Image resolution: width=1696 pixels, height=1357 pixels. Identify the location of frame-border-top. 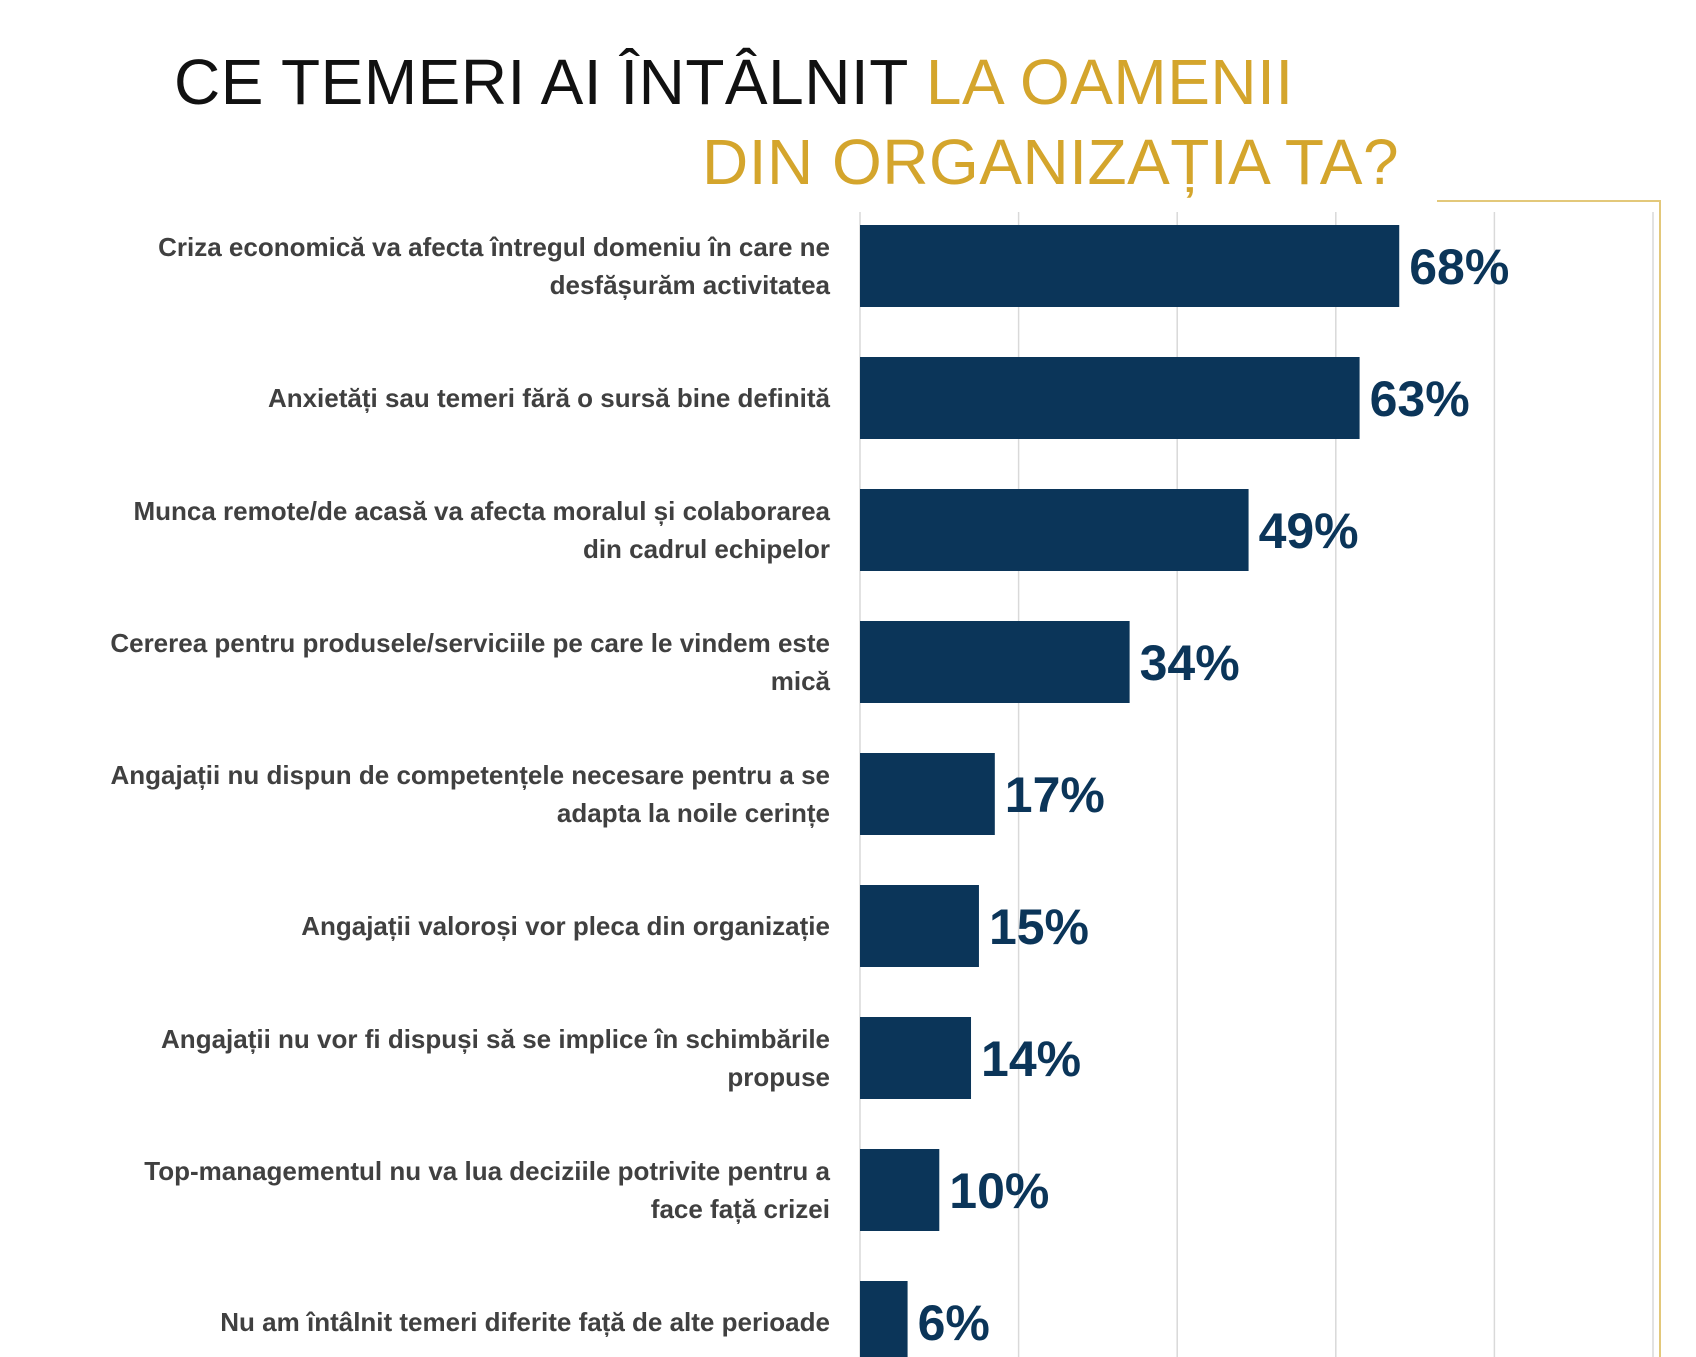
(1549, 201).